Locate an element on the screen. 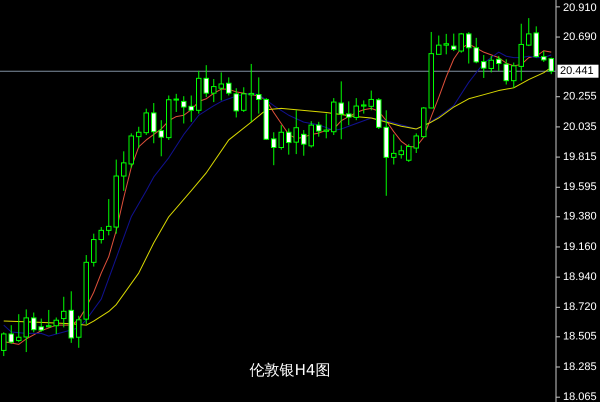 This screenshot has width=600, height=402. y-tick-label: 20.690 is located at coordinates (580, 36).